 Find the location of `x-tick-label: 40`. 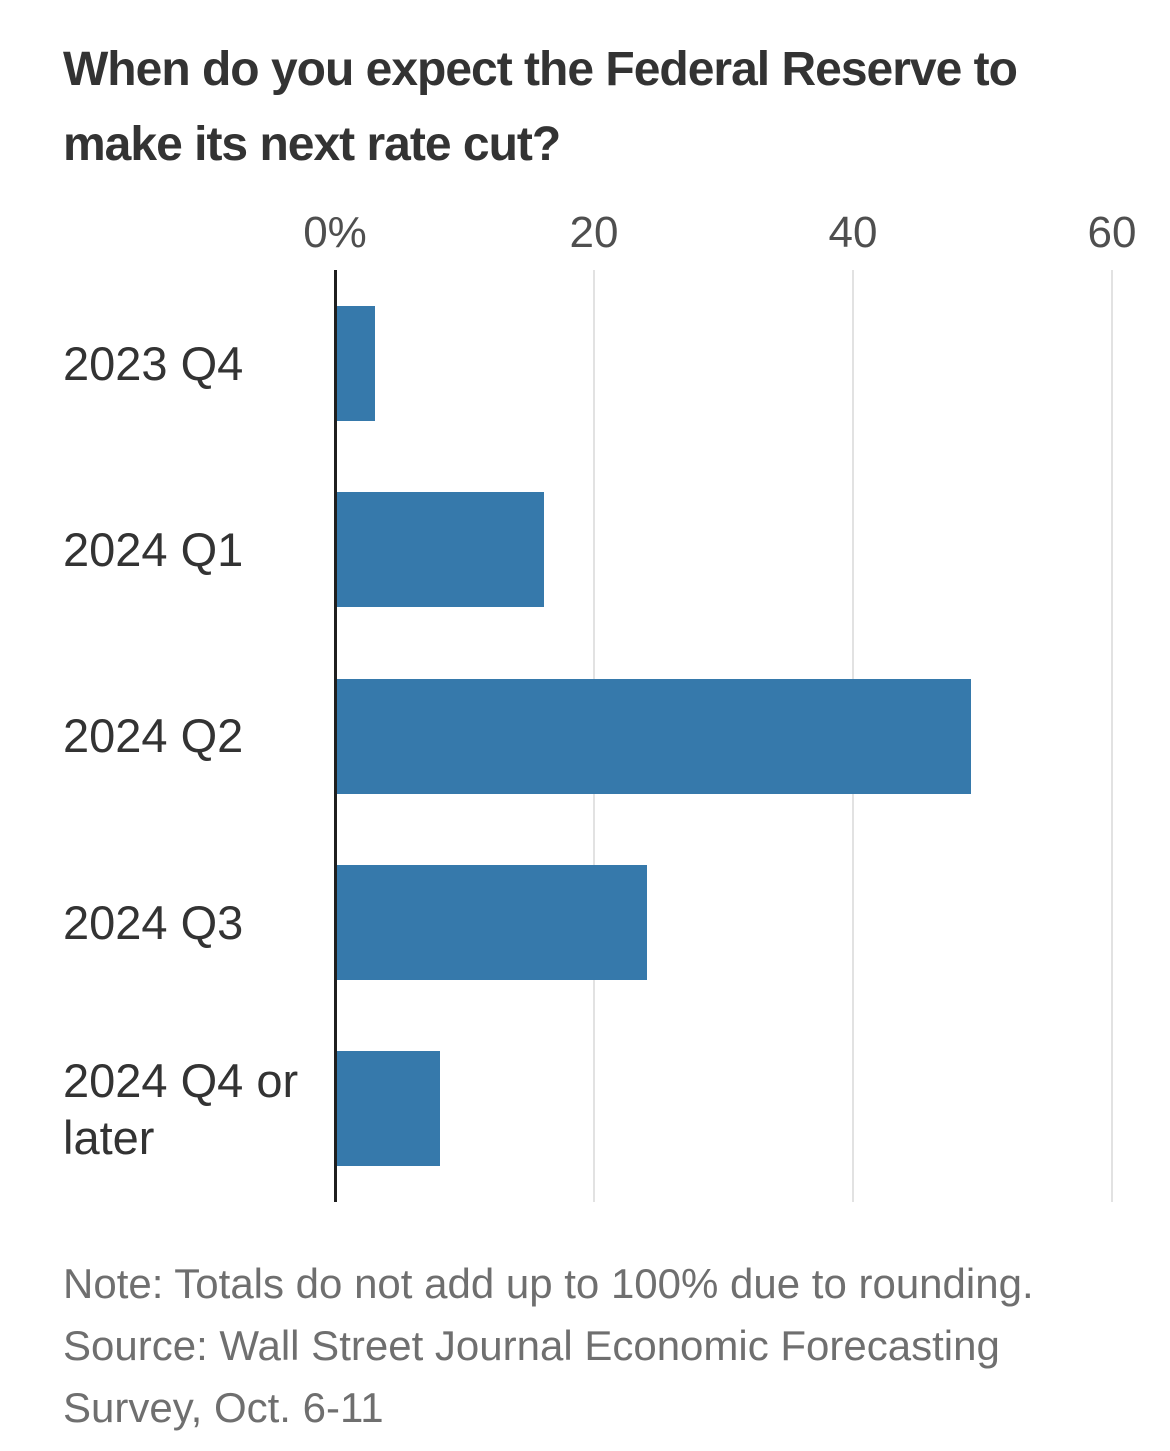

x-tick-label: 40 is located at coordinates (853, 232).